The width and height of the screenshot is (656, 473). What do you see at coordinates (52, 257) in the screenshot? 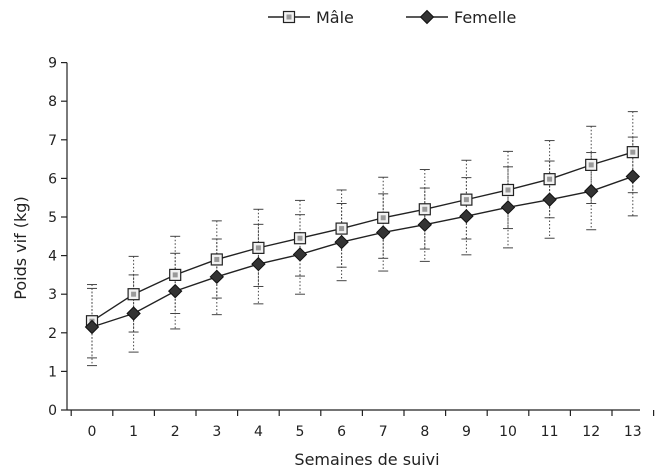
I see `y-tick-label: 4` at bounding box center [52, 257].